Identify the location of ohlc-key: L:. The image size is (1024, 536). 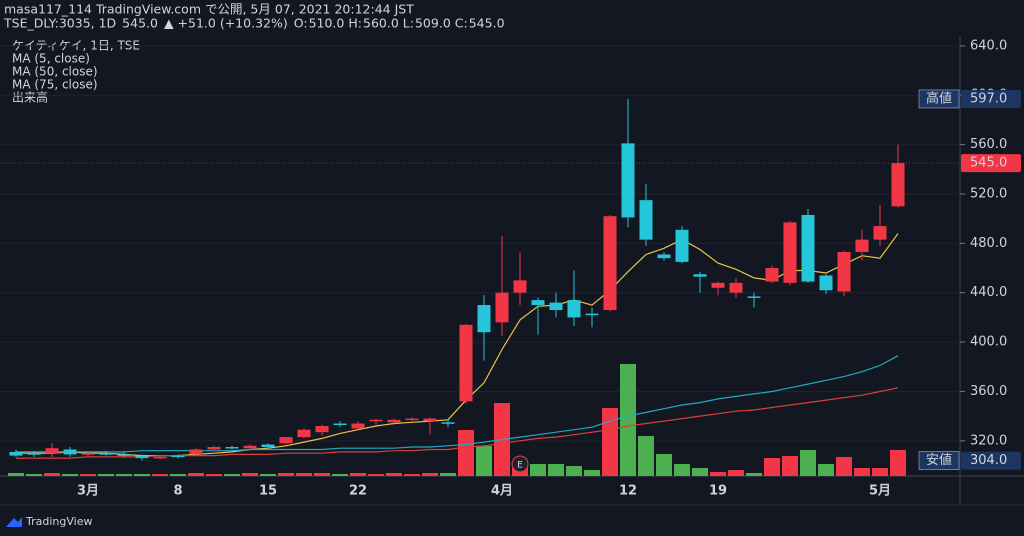
(408, 23).